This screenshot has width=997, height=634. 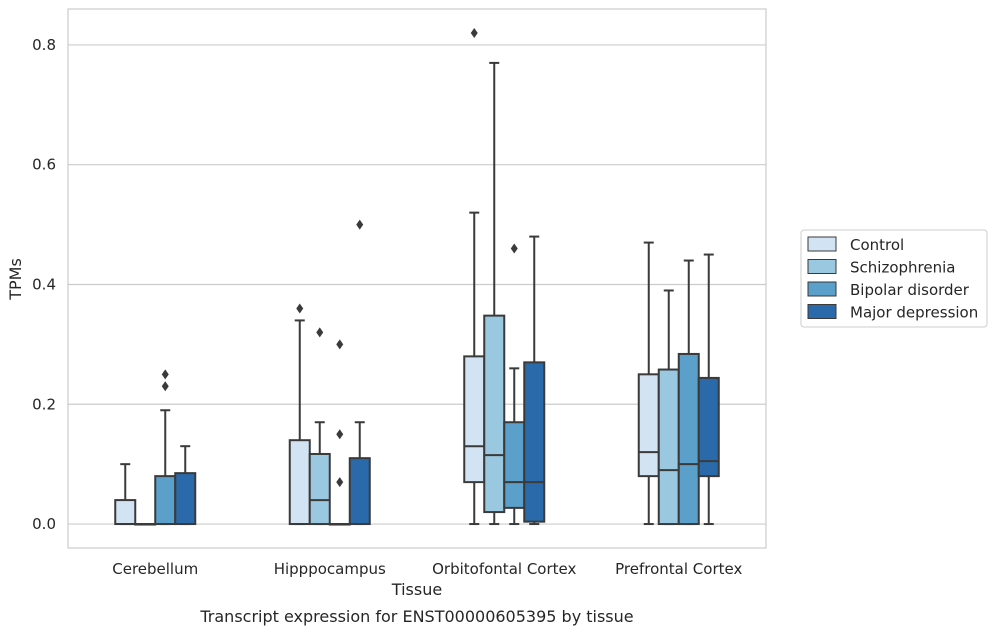 What do you see at coordinates (44, 165) in the screenshot?
I see `y-tick-label: 0.6` at bounding box center [44, 165].